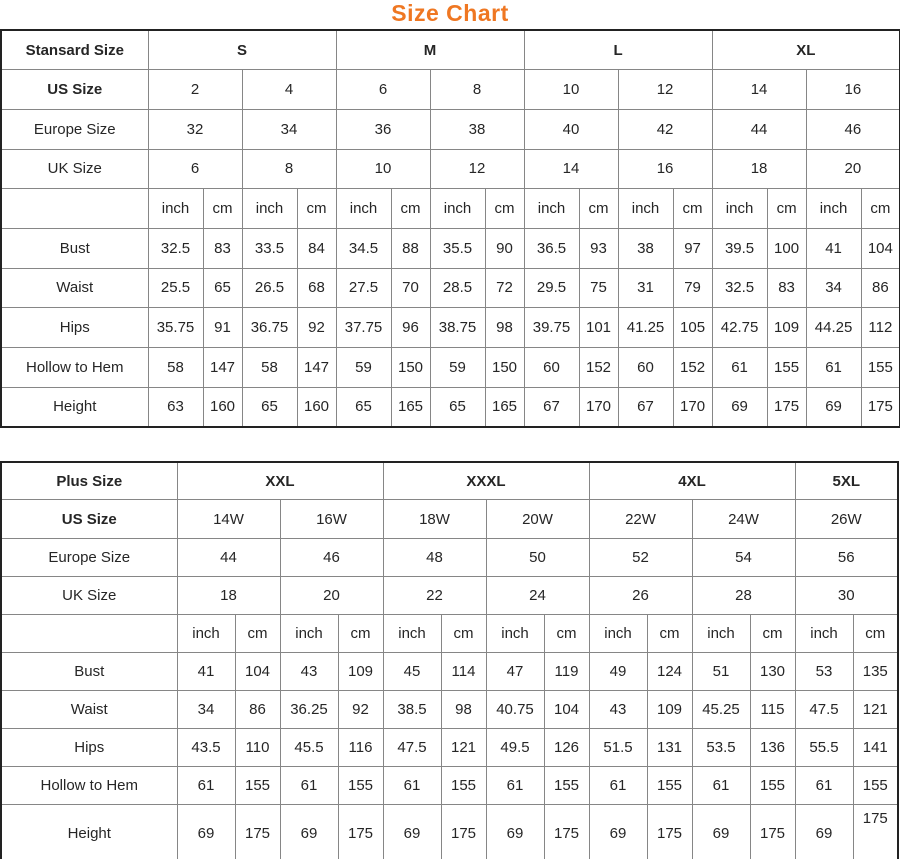 The width and height of the screenshot is (900, 859). What do you see at coordinates (331, 519) in the screenshot?
I see `size-value-cell: 16W` at bounding box center [331, 519].